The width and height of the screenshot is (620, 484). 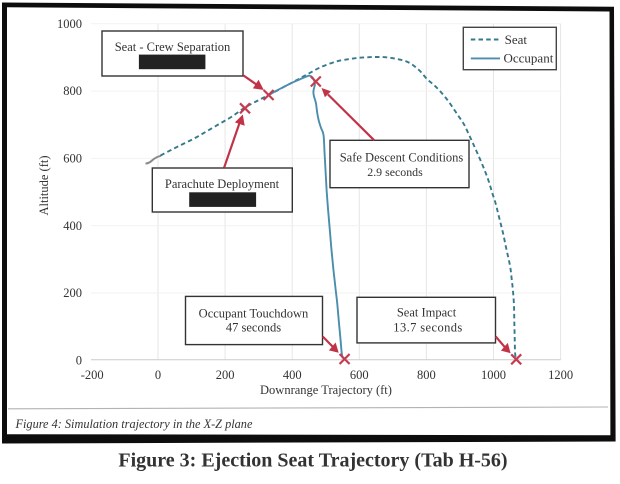 I want to click on svg-text: -200, so click(x=92, y=375).